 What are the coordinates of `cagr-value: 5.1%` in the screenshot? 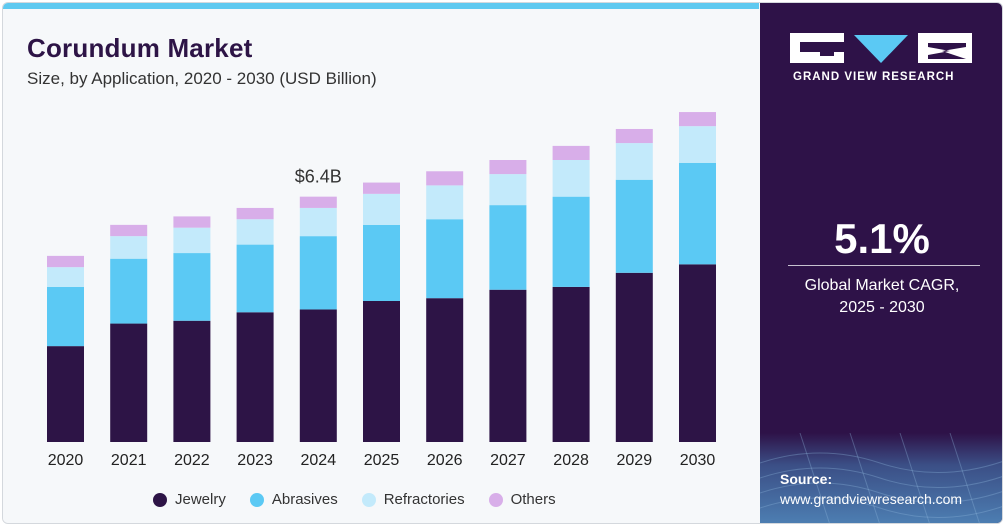 It's located at (882, 238).